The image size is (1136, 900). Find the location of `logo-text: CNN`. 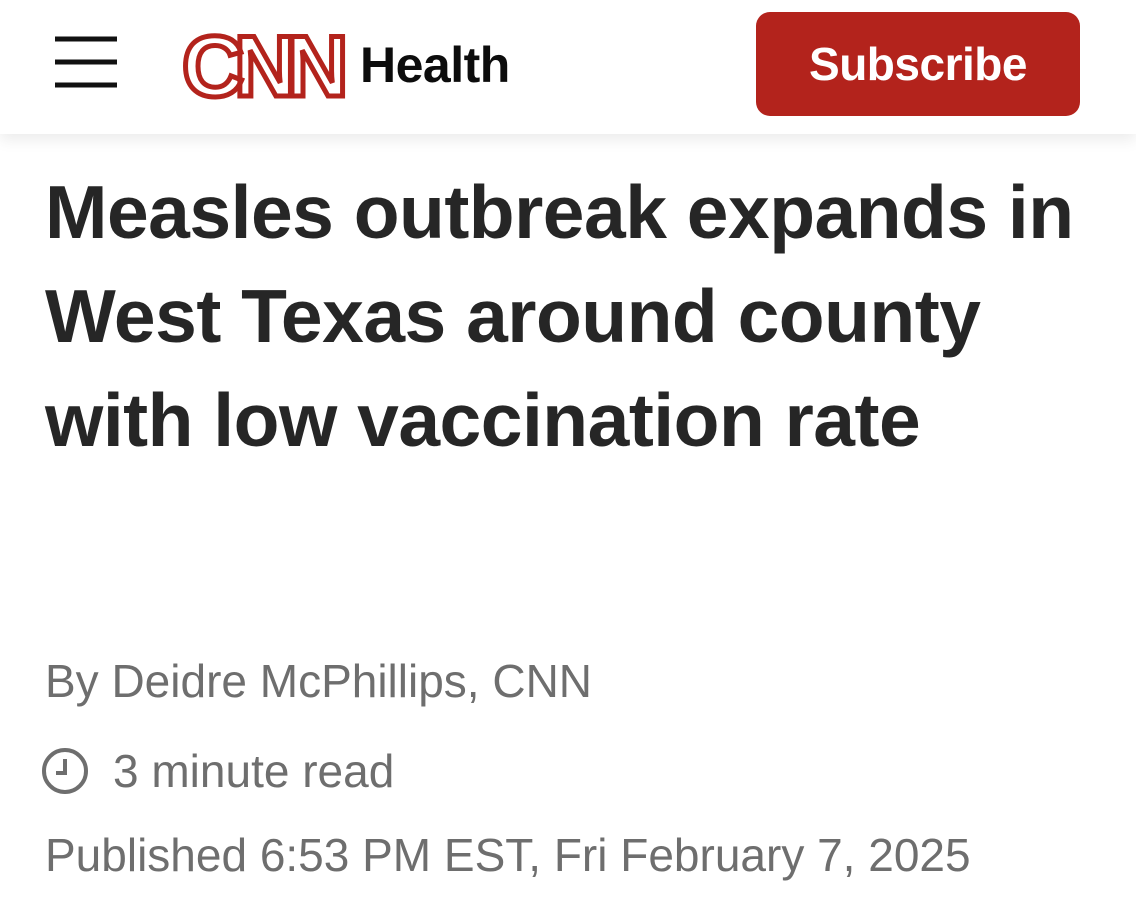

logo-text: CNN is located at coordinates (262, 64).